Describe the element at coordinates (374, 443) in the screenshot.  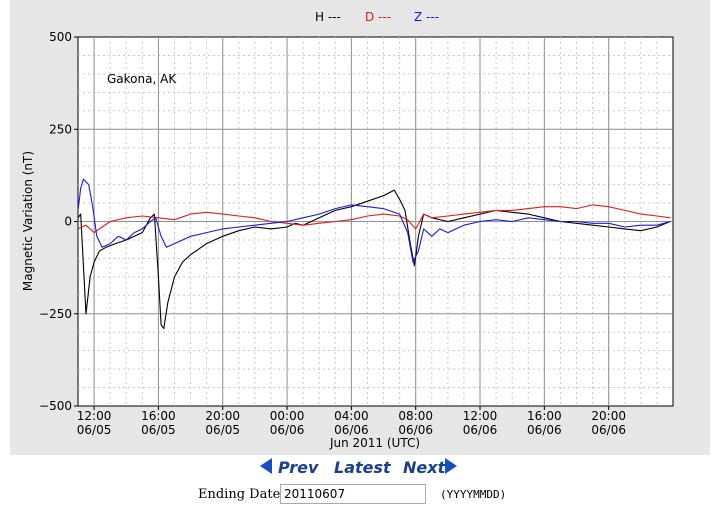
I see `x-axis-label: Jun 2011 (UTC)` at that location.